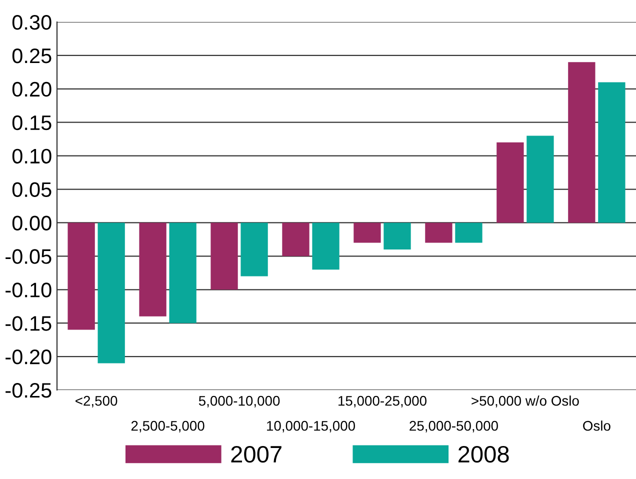 The width and height of the screenshot is (636, 479). What do you see at coordinates (32, 122) in the screenshot?
I see `y-tick-label: 0.15` at bounding box center [32, 122].